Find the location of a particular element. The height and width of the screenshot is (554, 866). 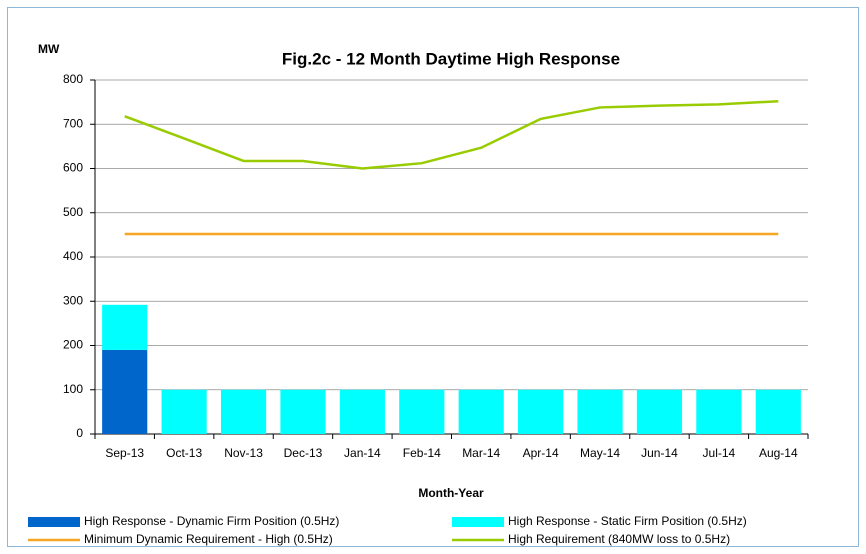

line is located at coordinates (451, 134).